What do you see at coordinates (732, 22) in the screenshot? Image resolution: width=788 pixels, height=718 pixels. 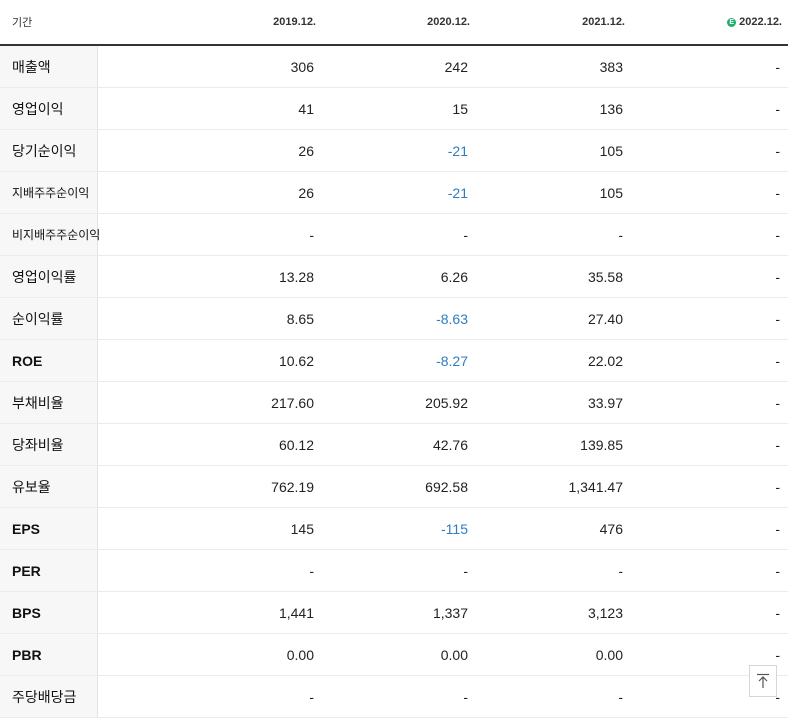 I see `estimate-badge-icon: E` at bounding box center [732, 22].